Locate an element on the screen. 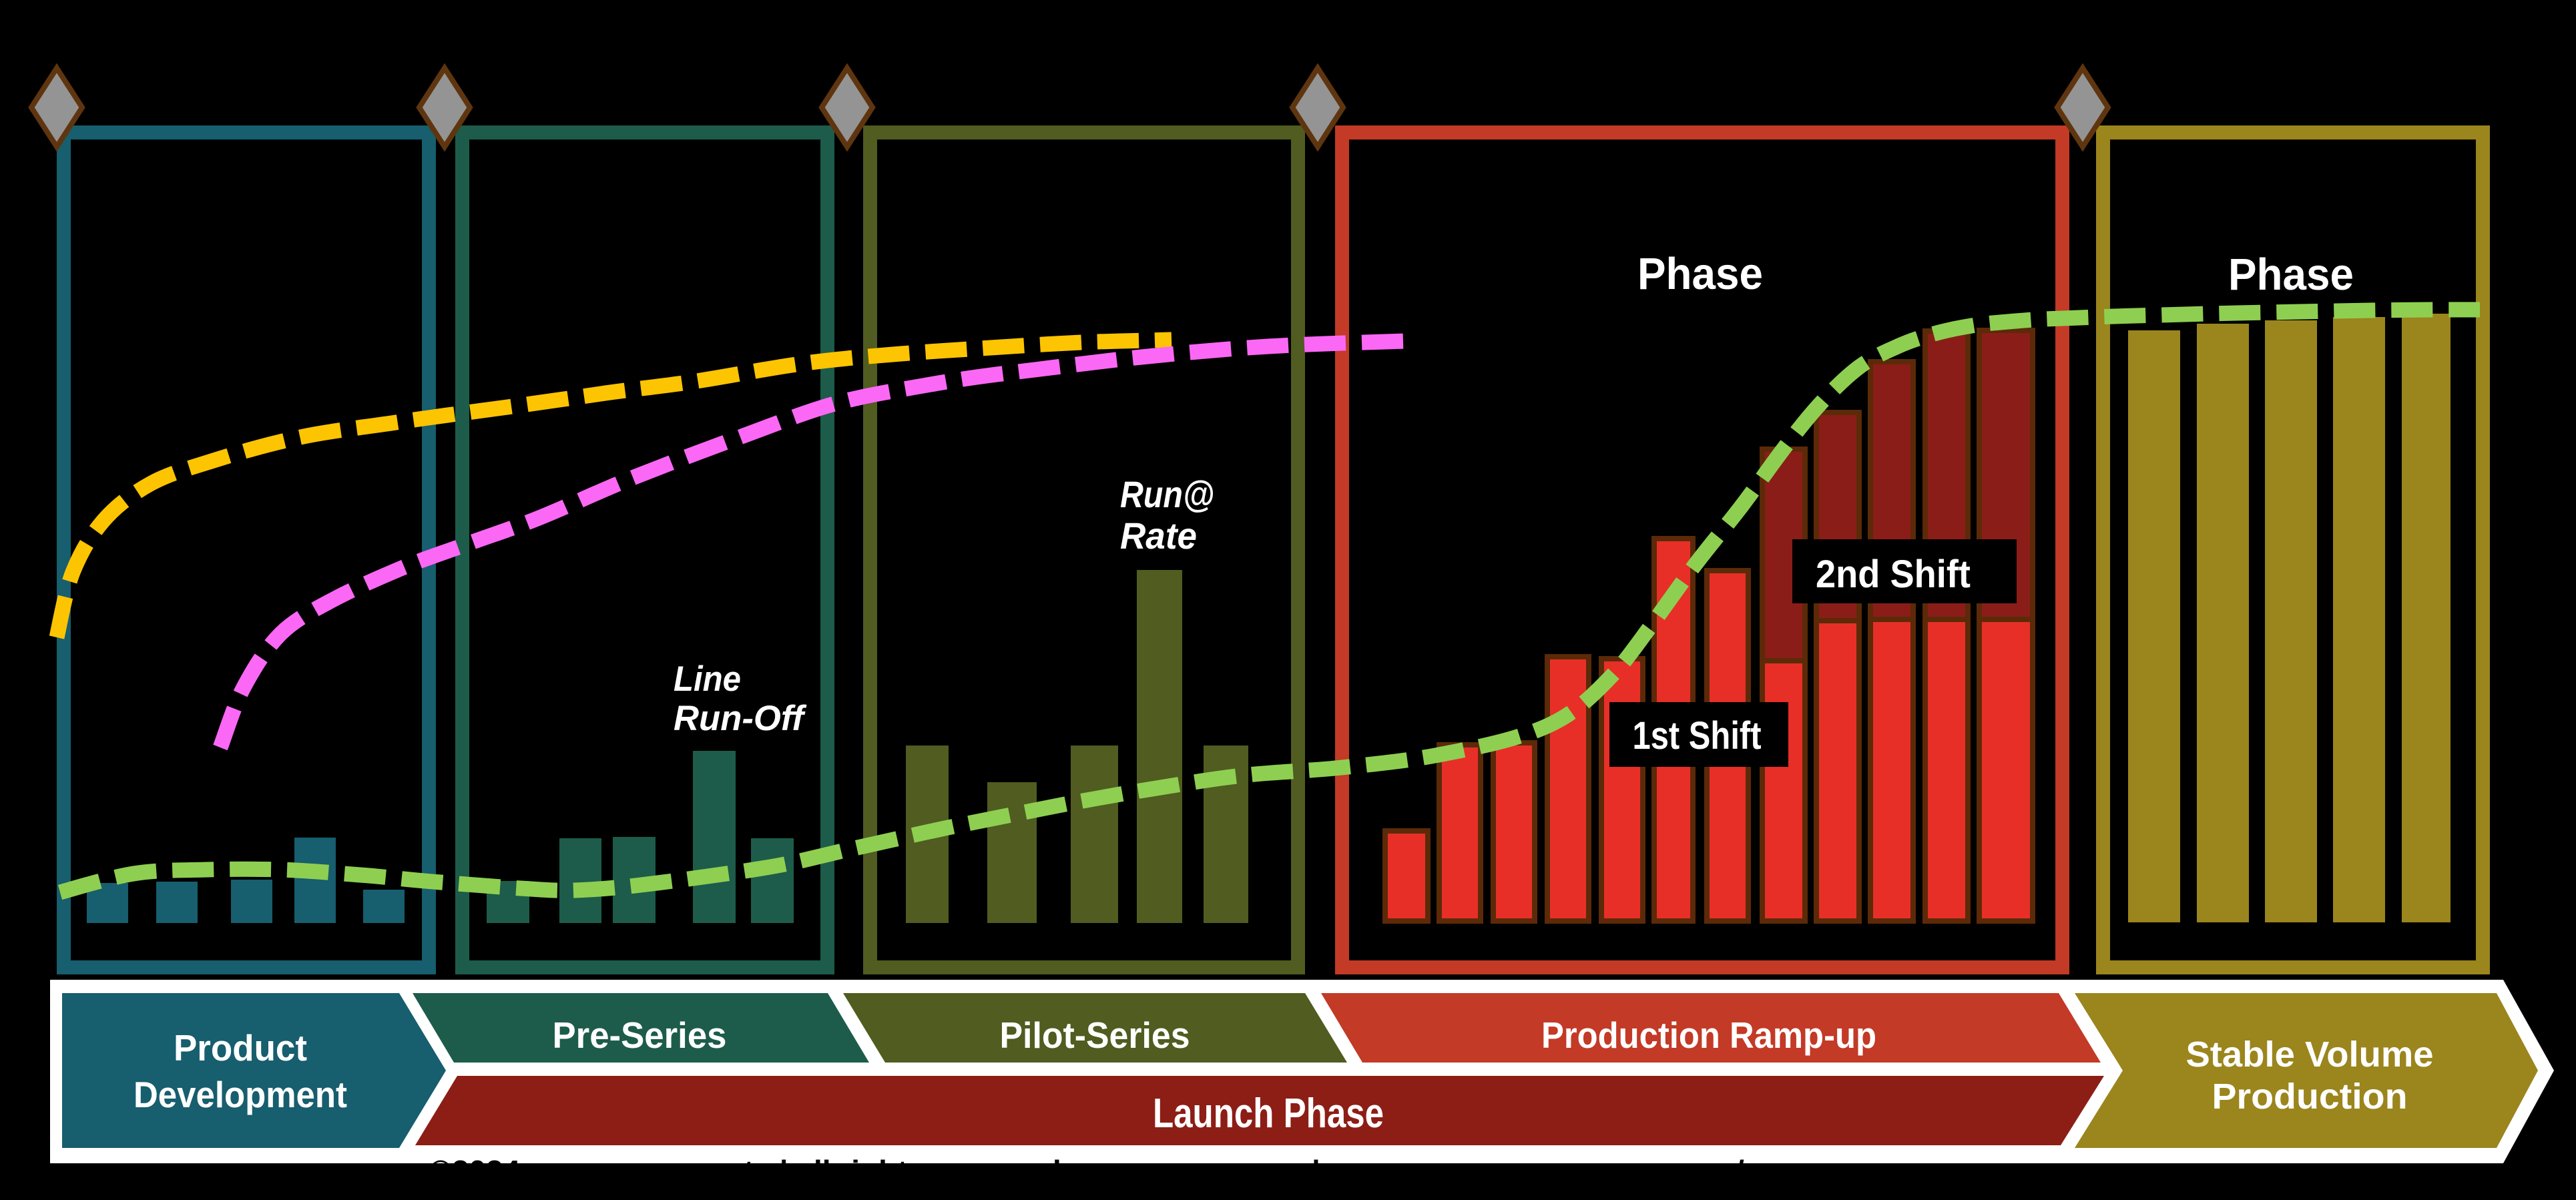 Image resolution: width=2576 pixels, height=1200 pixels. svg-text: Product is located at coordinates (240, 1048).